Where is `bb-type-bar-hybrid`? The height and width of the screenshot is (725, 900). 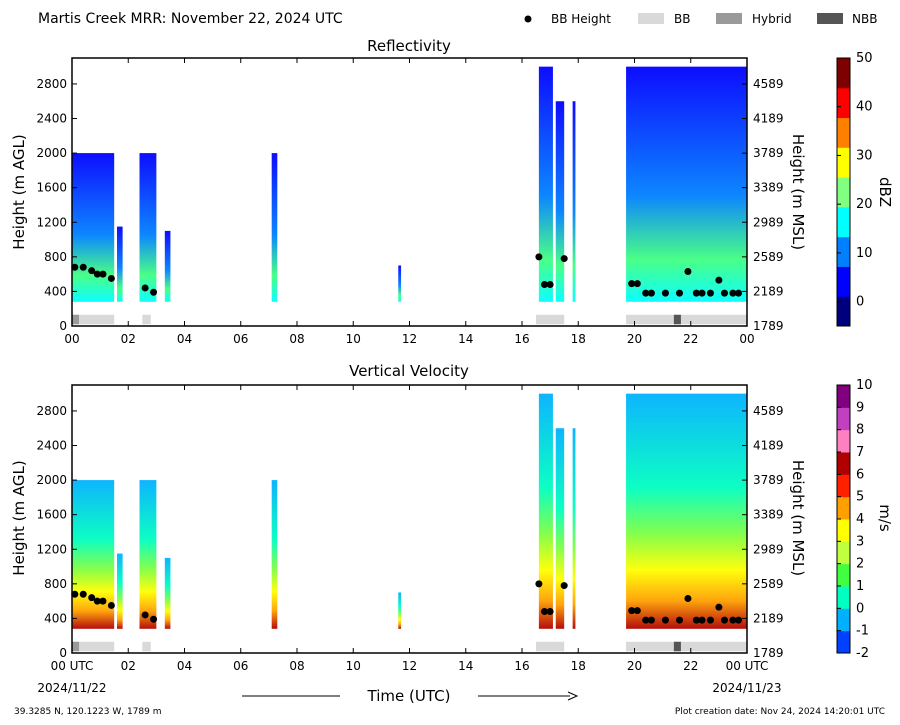
bb-type-bar-hybrid is located at coordinates (76, 319).